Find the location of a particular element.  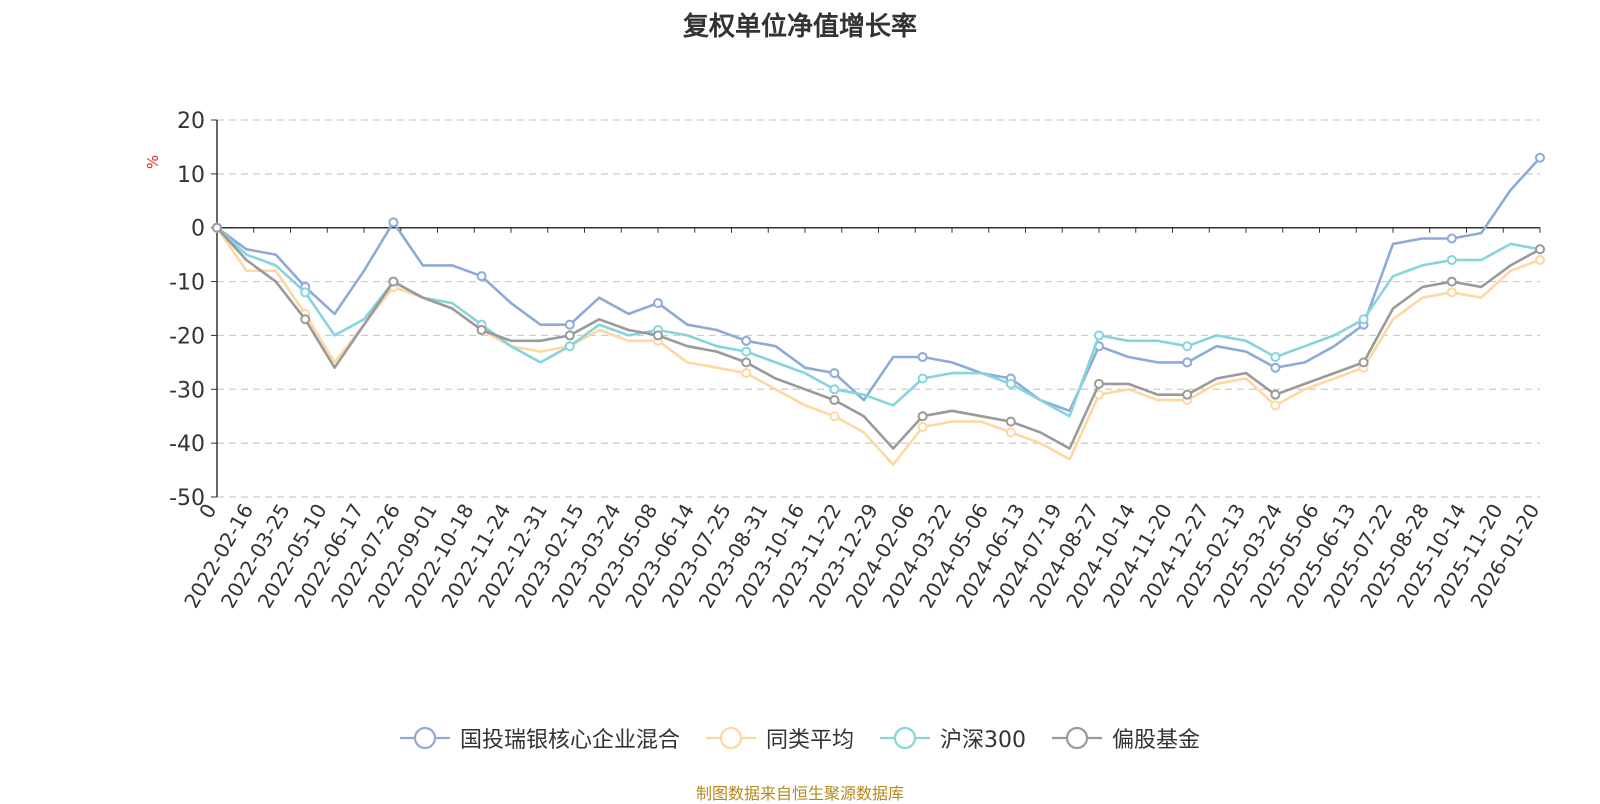

y-tick-label: -10 is located at coordinates (187, 283).